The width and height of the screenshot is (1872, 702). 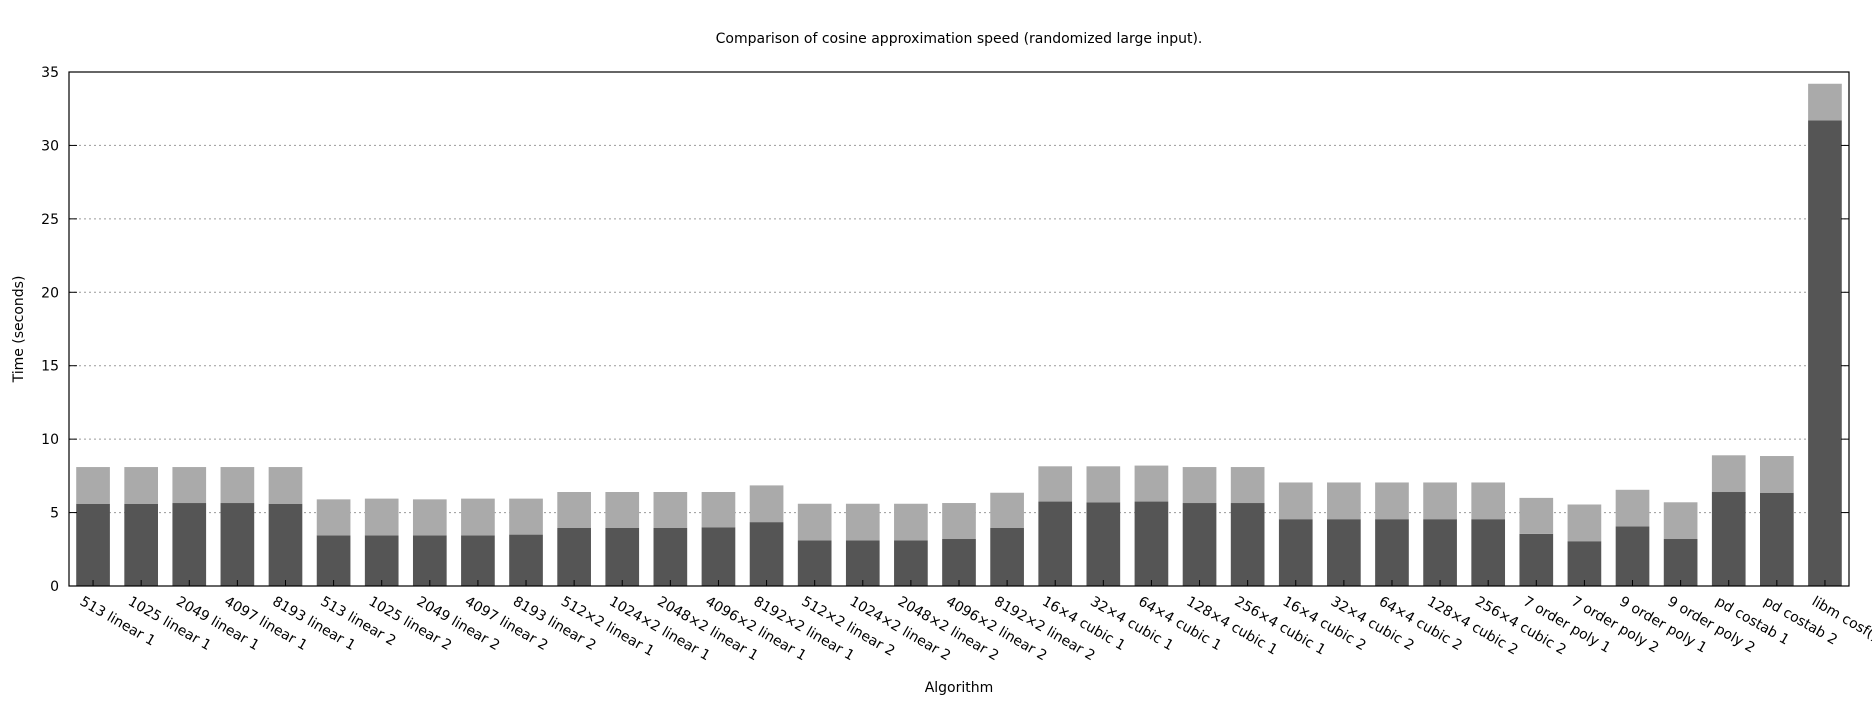 What do you see at coordinates (50, 146) in the screenshot?
I see `y-tick-label: 30` at bounding box center [50, 146].